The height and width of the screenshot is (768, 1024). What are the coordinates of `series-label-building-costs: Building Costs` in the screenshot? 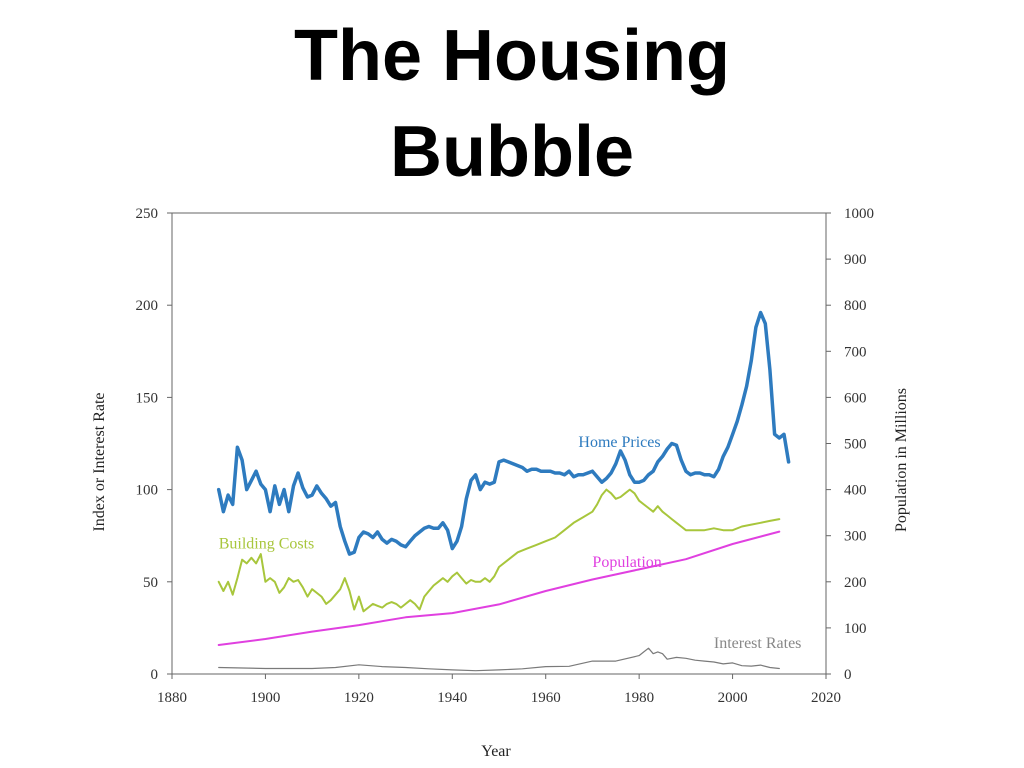 It's located at (267, 544).